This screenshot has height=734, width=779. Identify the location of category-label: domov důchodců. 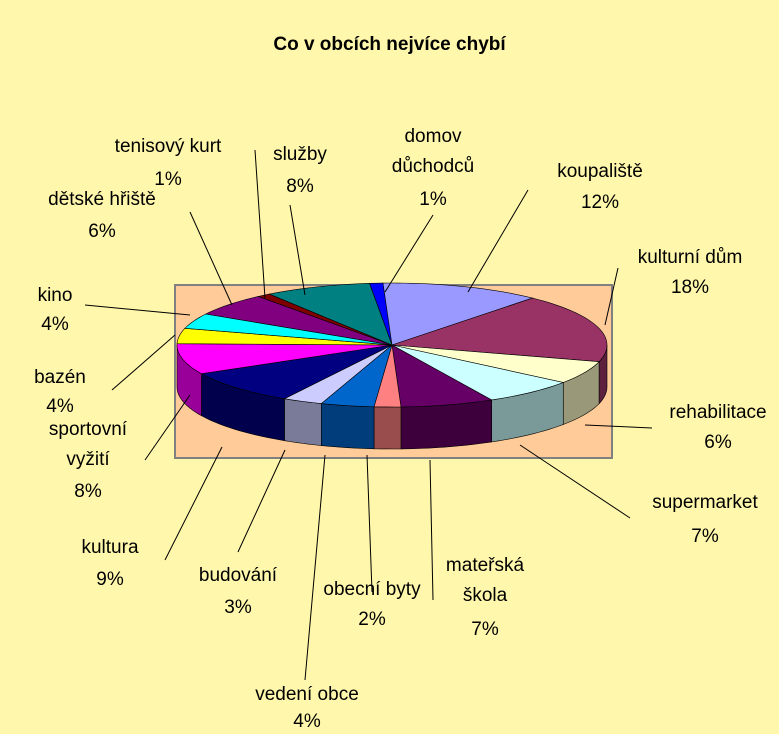
(433, 151).